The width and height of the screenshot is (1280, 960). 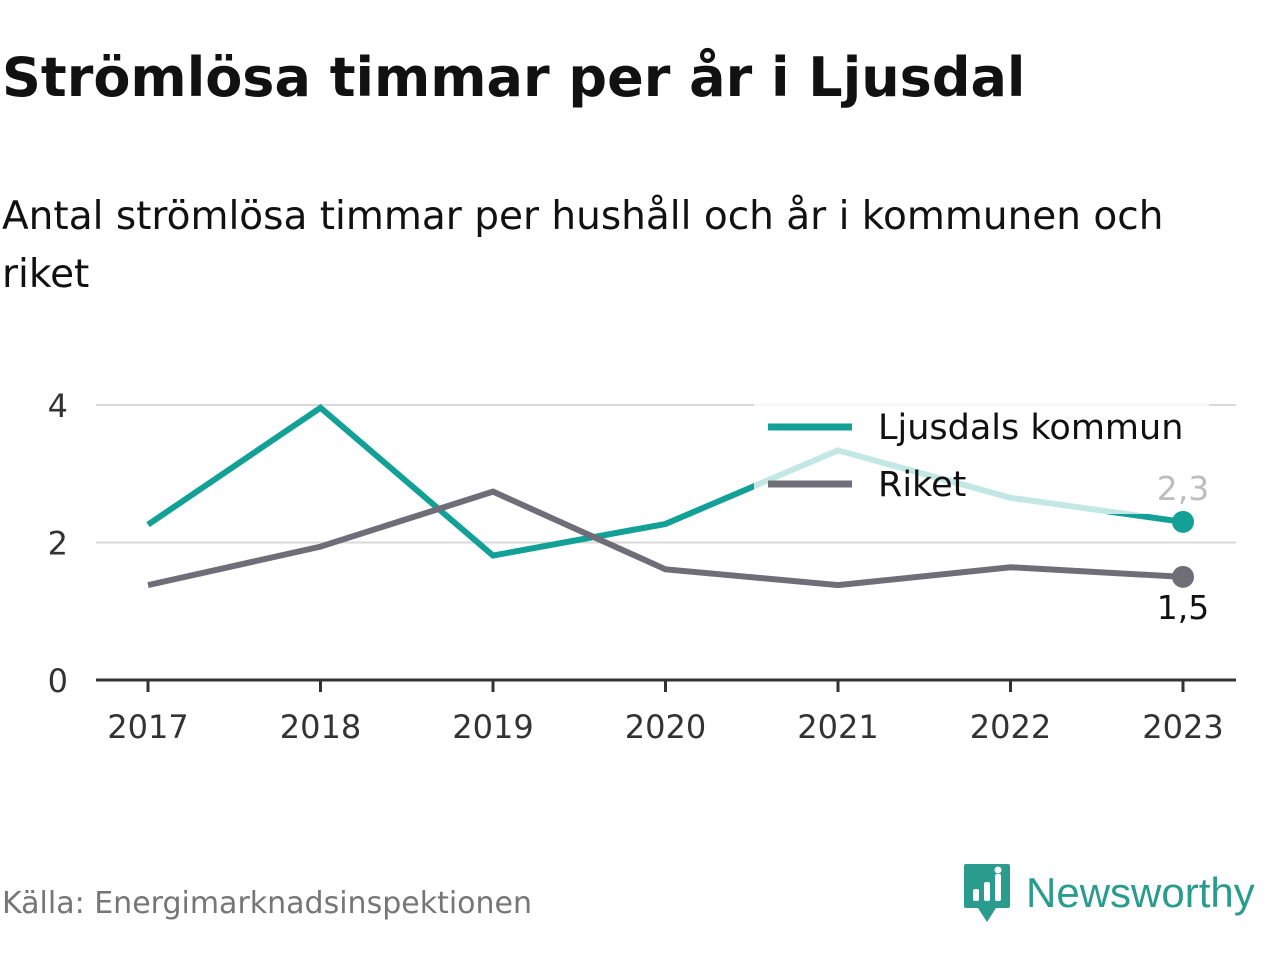 I want to click on legend-background, so click(x=981, y=458).